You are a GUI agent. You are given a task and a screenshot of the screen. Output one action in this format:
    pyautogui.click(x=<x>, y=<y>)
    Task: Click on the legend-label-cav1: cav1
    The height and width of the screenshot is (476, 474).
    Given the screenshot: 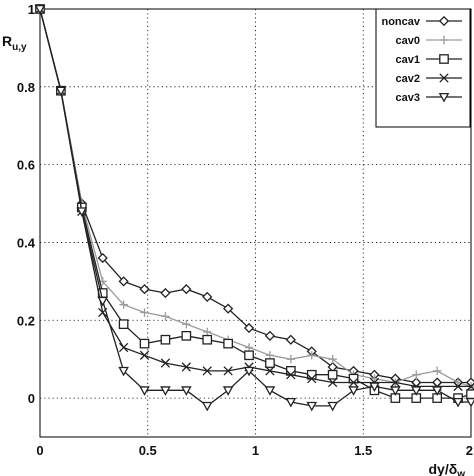 What is the action you would take?
    pyautogui.click(x=408, y=60)
    